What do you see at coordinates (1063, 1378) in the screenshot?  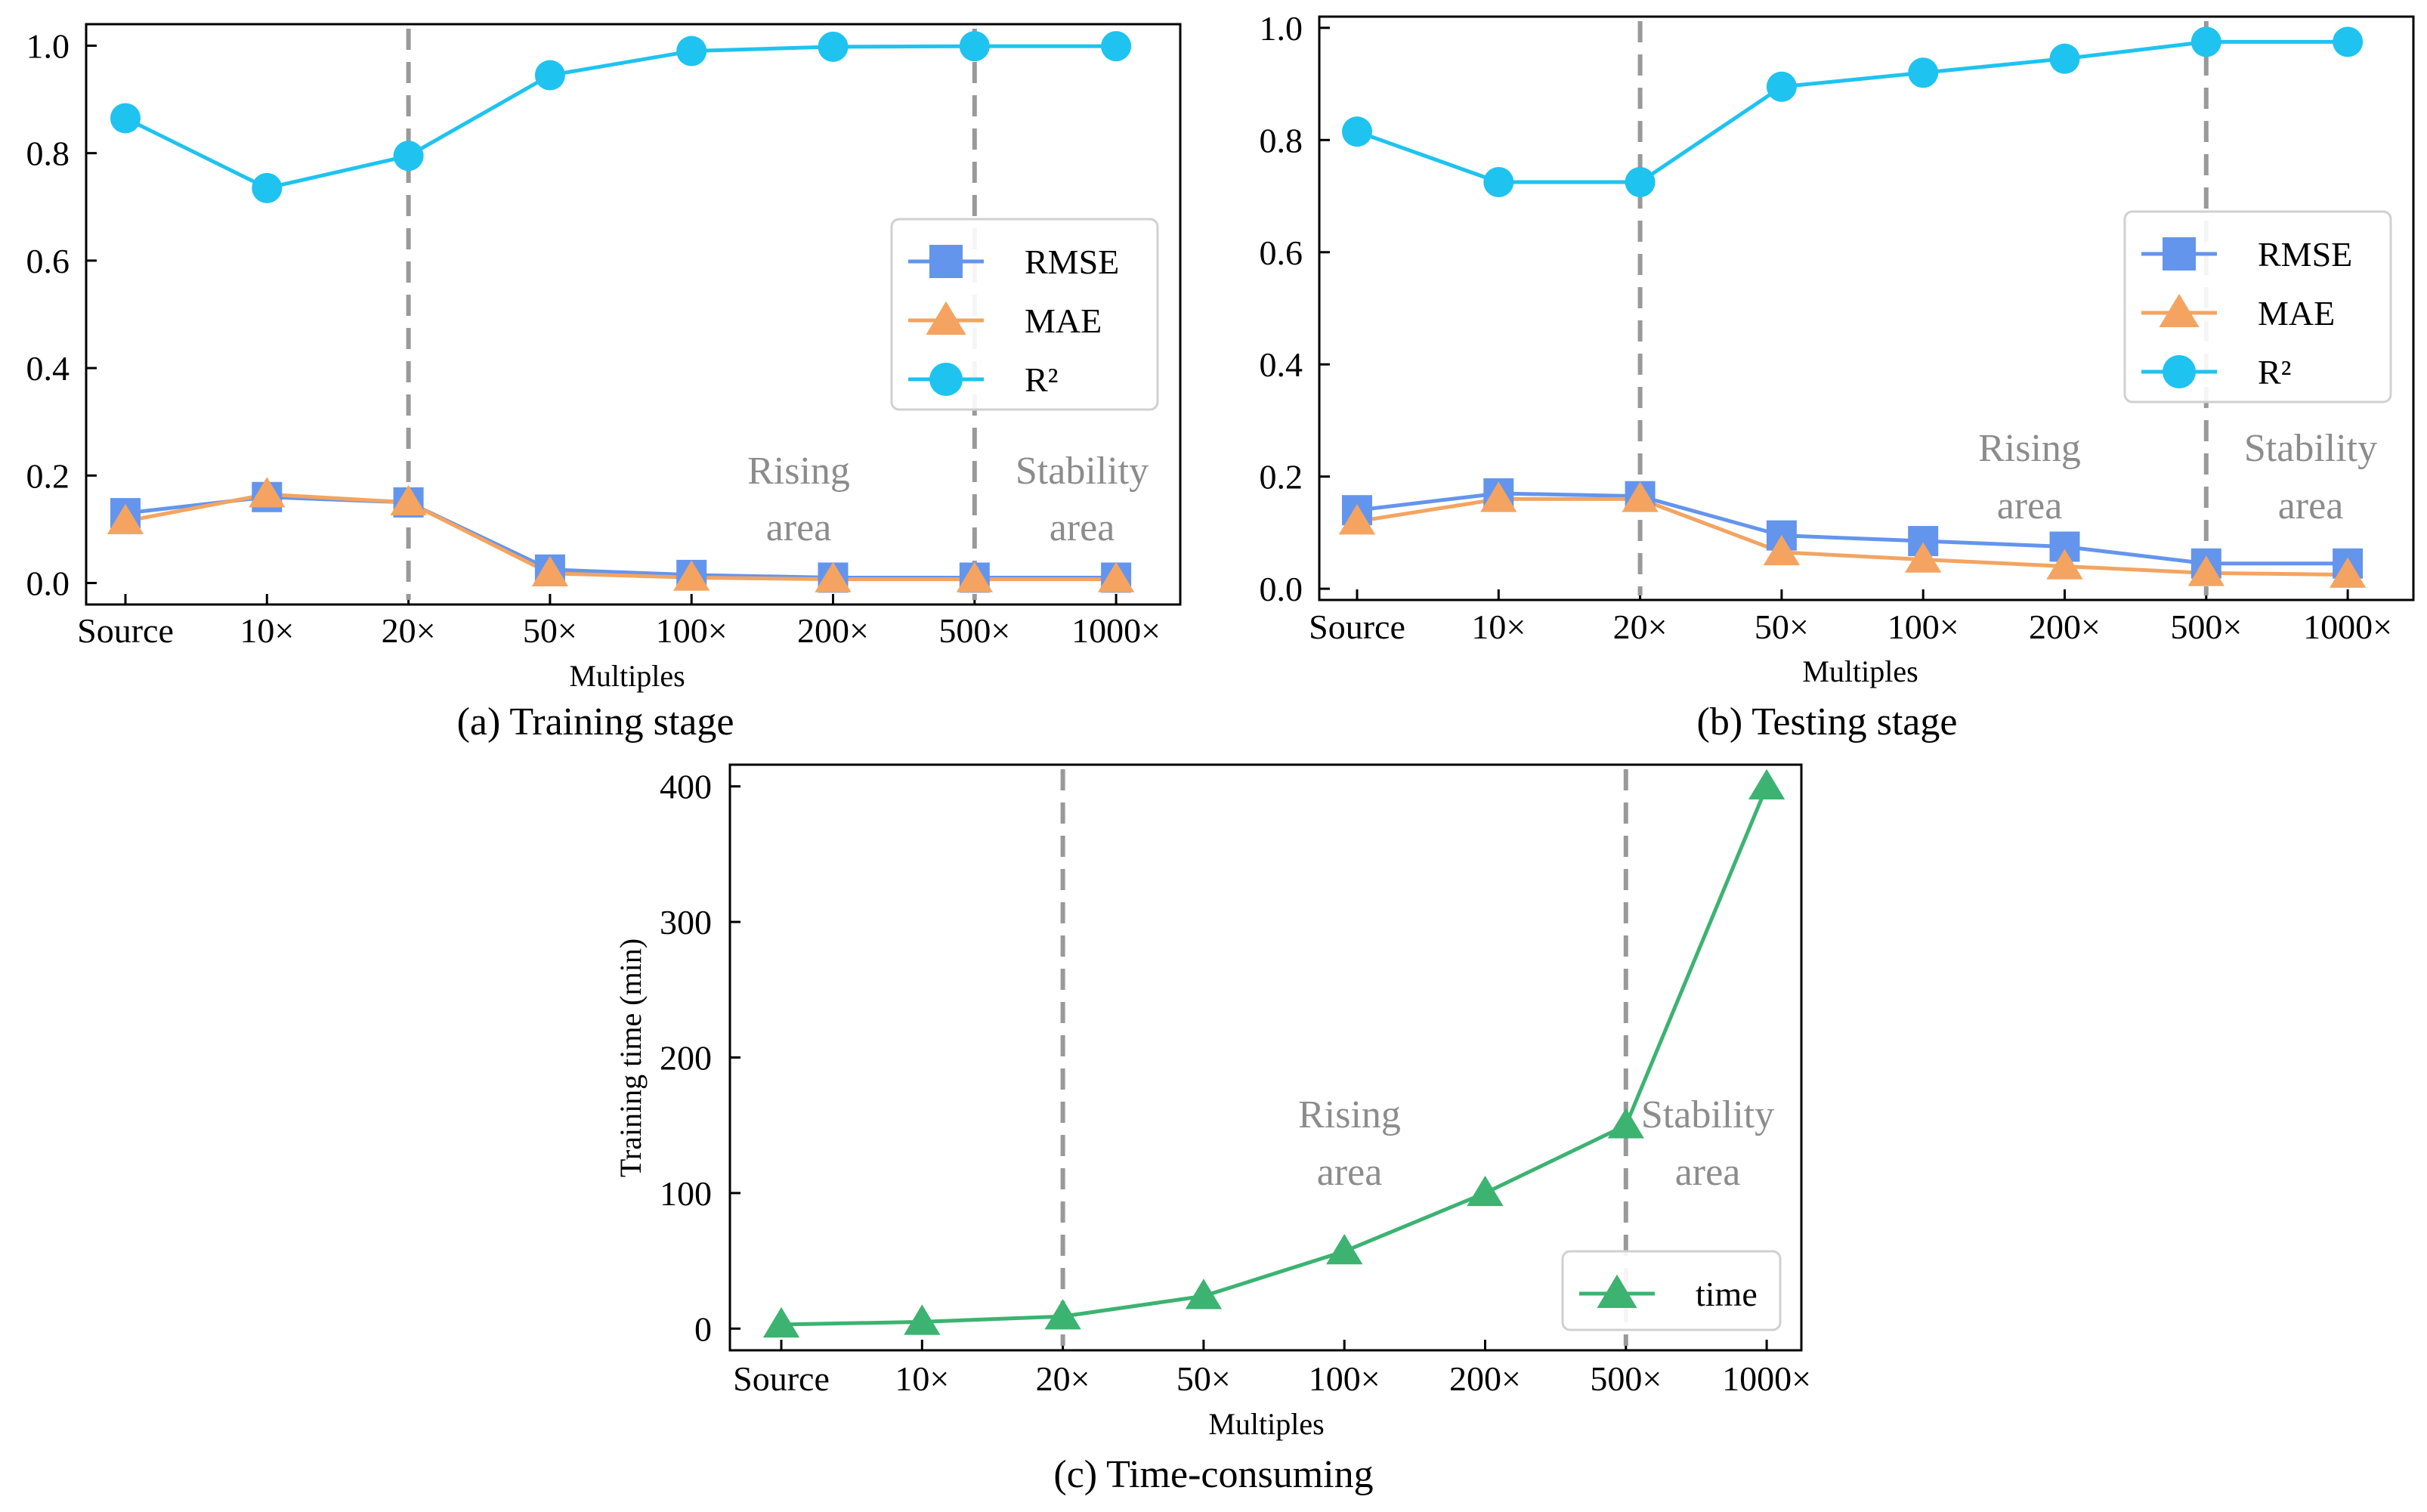 I see `x-tick-label: 20×` at bounding box center [1063, 1378].